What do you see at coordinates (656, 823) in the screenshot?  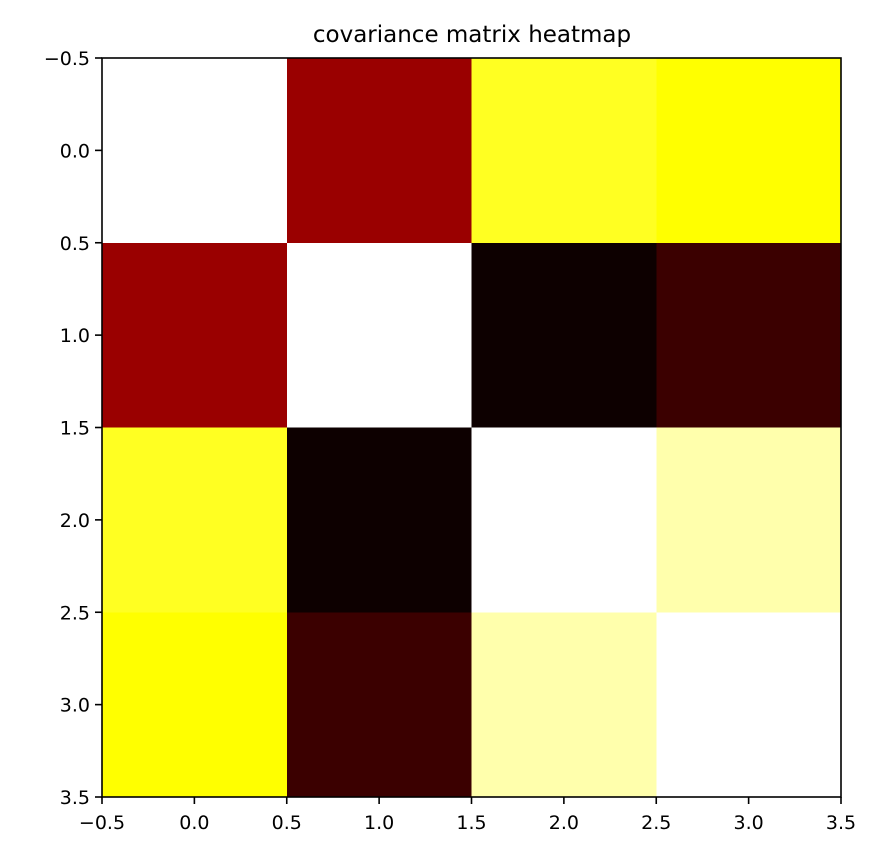 I see `x-tick-label: 2.5` at bounding box center [656, 823].